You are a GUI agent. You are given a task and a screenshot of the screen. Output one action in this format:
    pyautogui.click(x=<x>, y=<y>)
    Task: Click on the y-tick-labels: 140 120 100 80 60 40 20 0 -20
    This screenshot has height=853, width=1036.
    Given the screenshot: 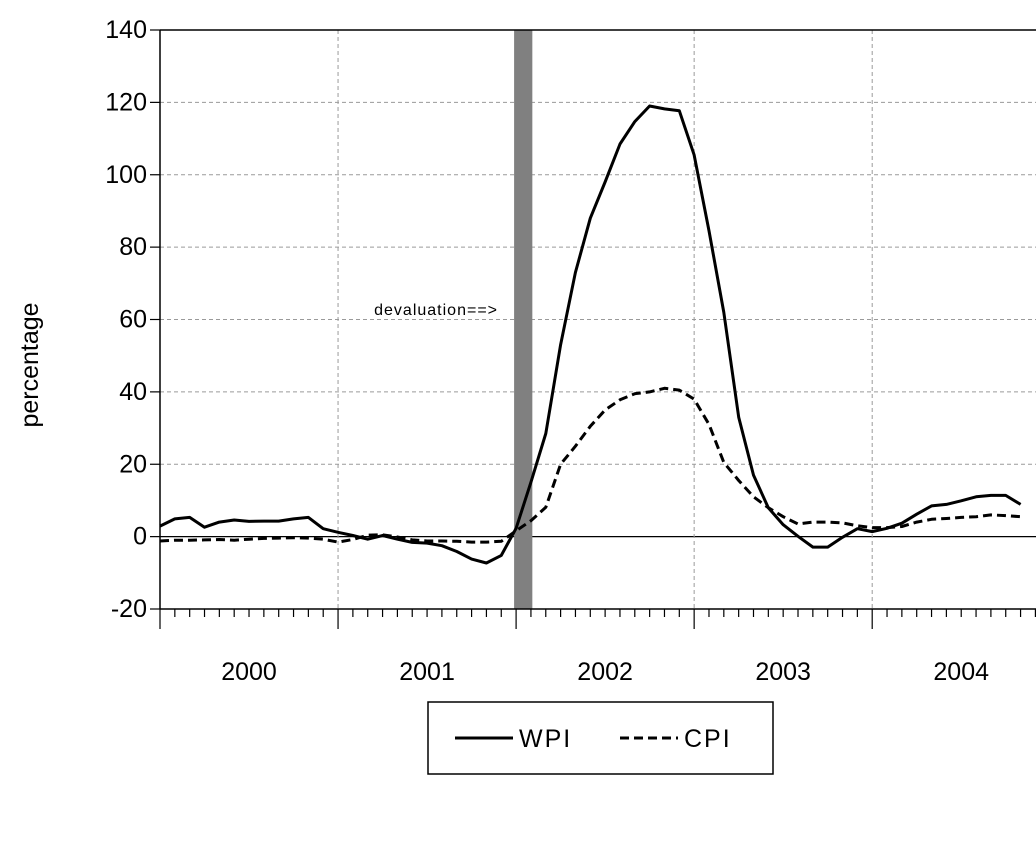 What is the action you would take?
    pyautogui.click(x=126, y=319)
    